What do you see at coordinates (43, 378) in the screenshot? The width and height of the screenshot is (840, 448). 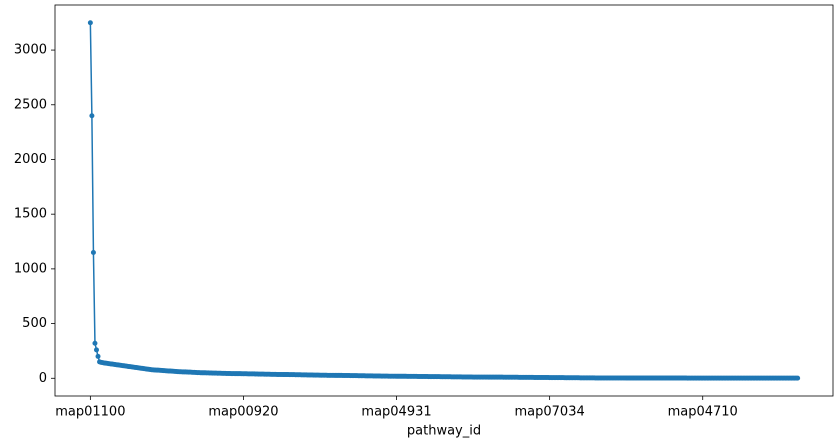 I see `y-tick-label: 0` at bounding box center [43, 378].